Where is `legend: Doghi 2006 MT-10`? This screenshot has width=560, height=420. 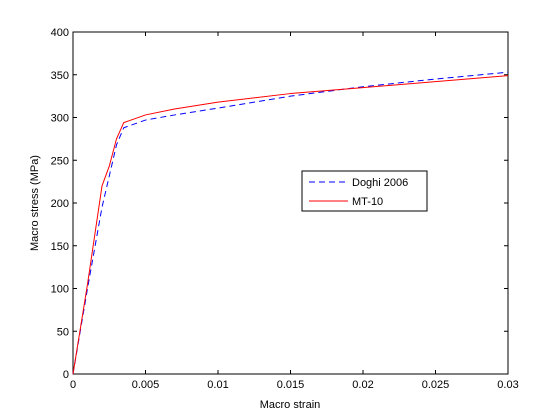 legend: Doghi 2006 MT-10 is located at coordinates (364, 191).